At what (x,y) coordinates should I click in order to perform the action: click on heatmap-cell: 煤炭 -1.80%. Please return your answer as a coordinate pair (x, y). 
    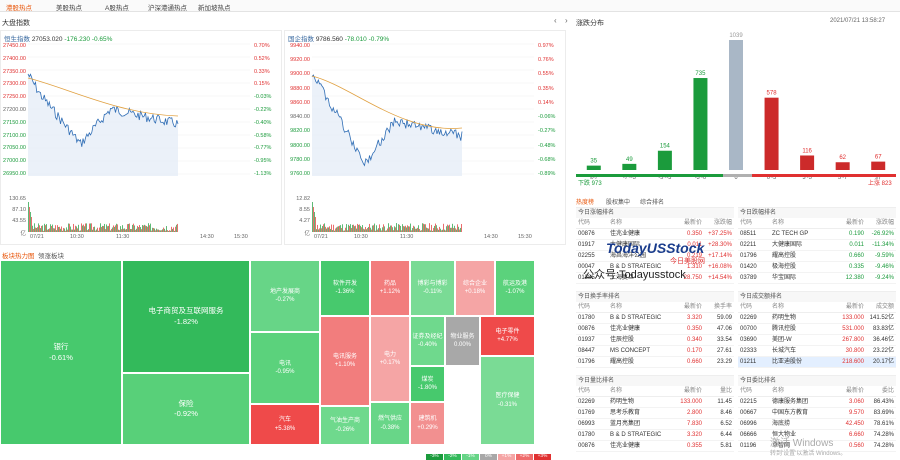
    Looking at the image, I should click on (427, 384).